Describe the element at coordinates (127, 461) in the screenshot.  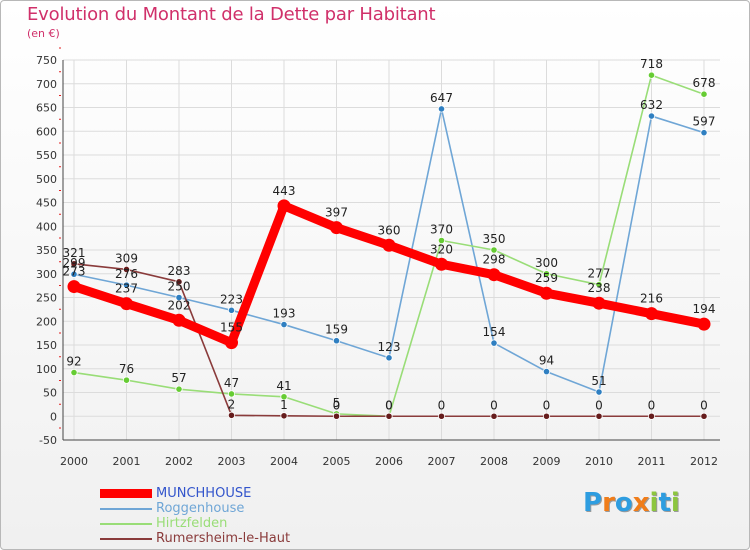
I see `x-tick-label: 2001` at that location.